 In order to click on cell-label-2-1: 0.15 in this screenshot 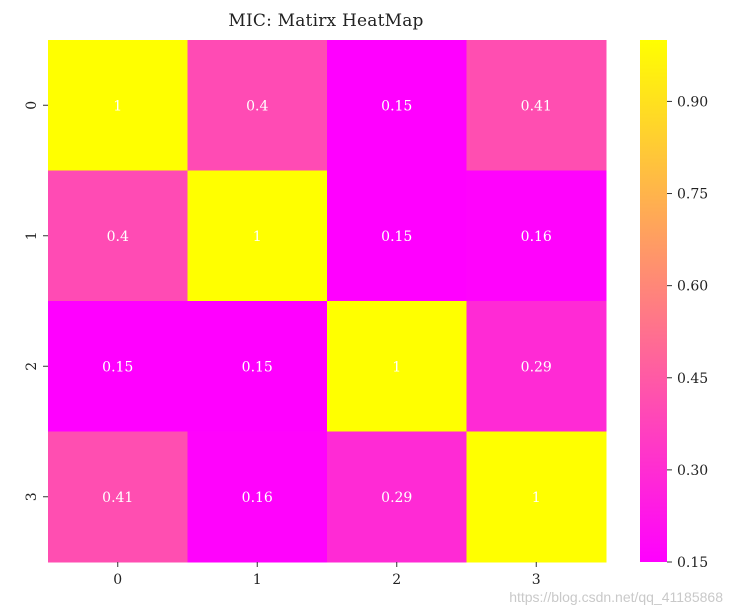, I will do `click(257, 367)`.